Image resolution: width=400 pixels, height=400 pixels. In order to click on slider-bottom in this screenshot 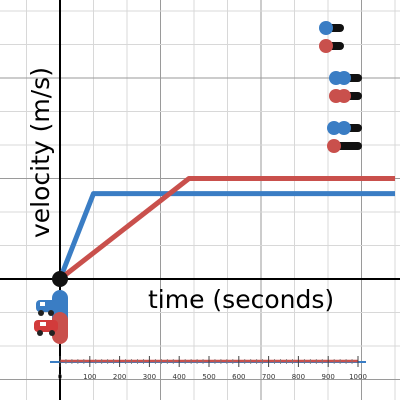, I will do `click(344, 137)`.